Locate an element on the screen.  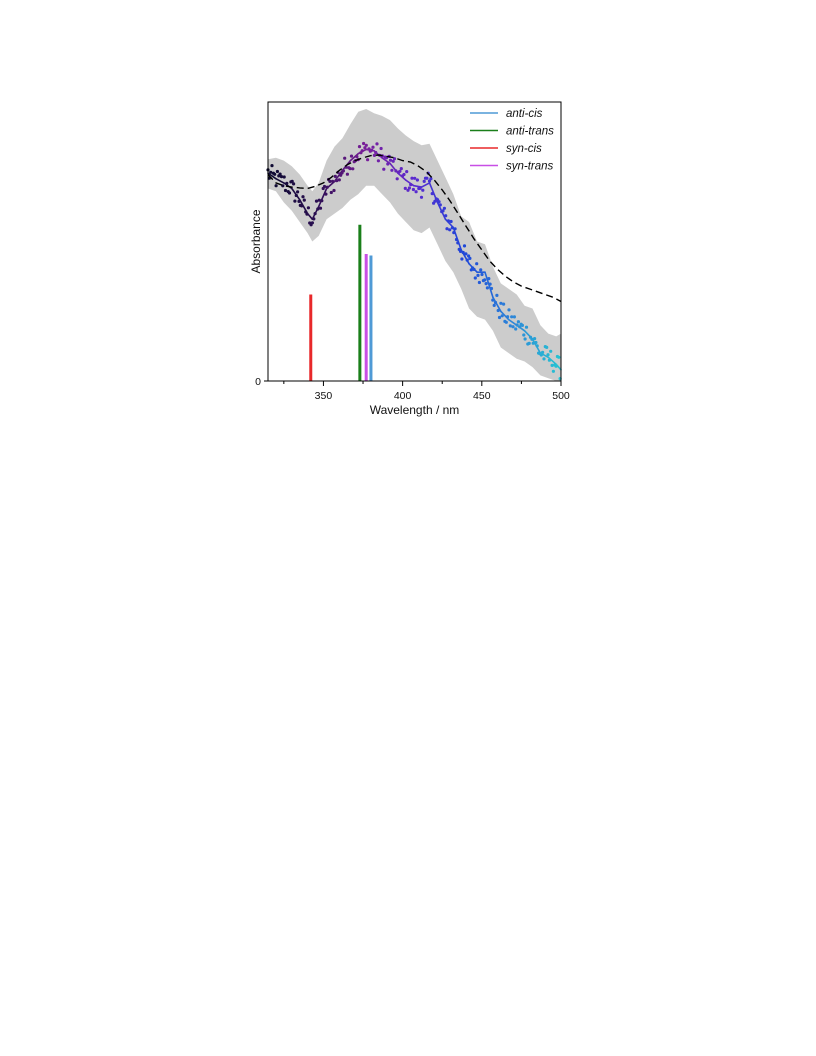
x-tick-label: 500 is located at coordinates (561, 396).